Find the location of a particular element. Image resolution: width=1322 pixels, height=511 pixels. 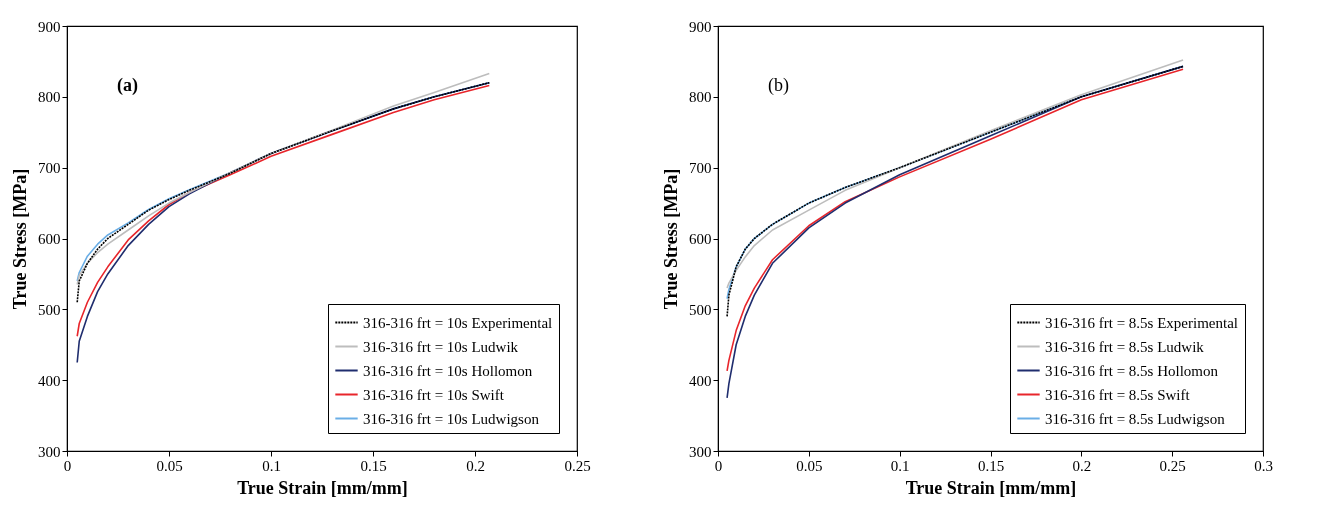

x-tick-label: 0.3 is located at coordinates (1263, 465).